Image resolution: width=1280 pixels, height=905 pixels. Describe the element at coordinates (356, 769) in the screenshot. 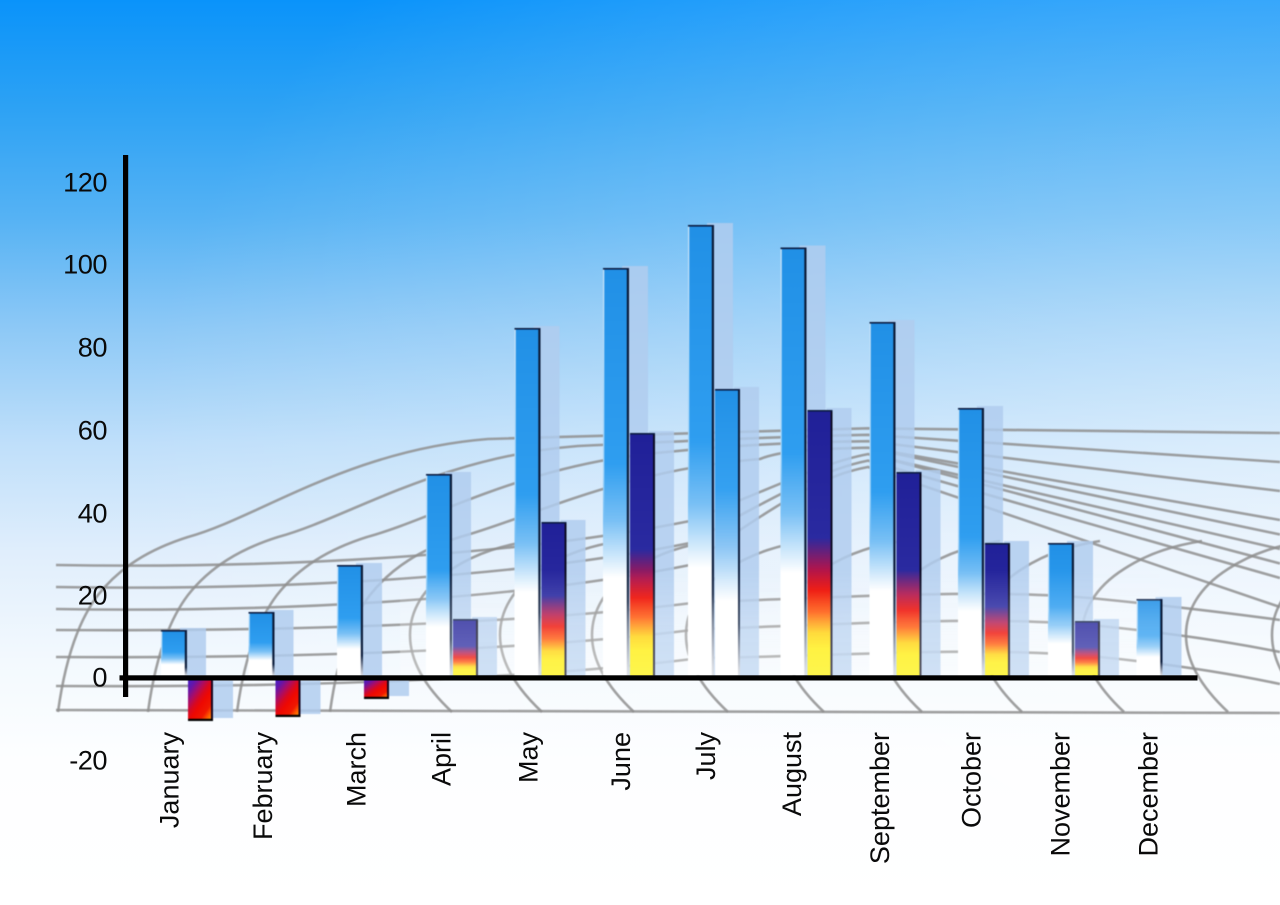

I see `svg-text: March` at that location.